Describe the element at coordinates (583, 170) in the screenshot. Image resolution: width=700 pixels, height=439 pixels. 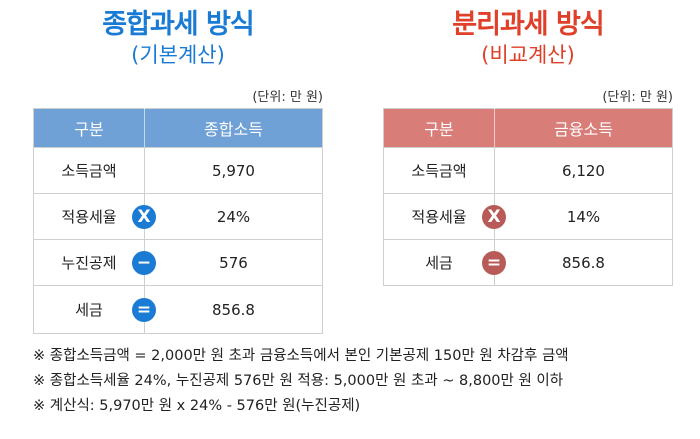
I see `row-value: 6,120` at that location.